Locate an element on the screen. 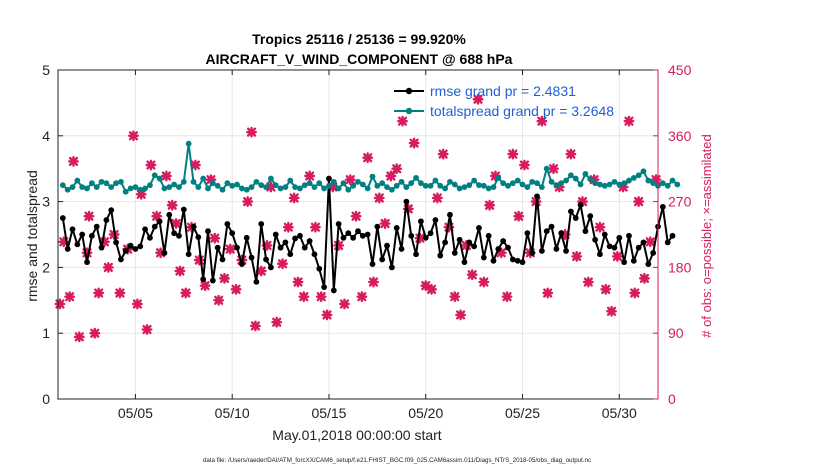 The width and height of the screenshot is (830, 475). x-tick-label: 05/15 is located at coordinates (328, 413).